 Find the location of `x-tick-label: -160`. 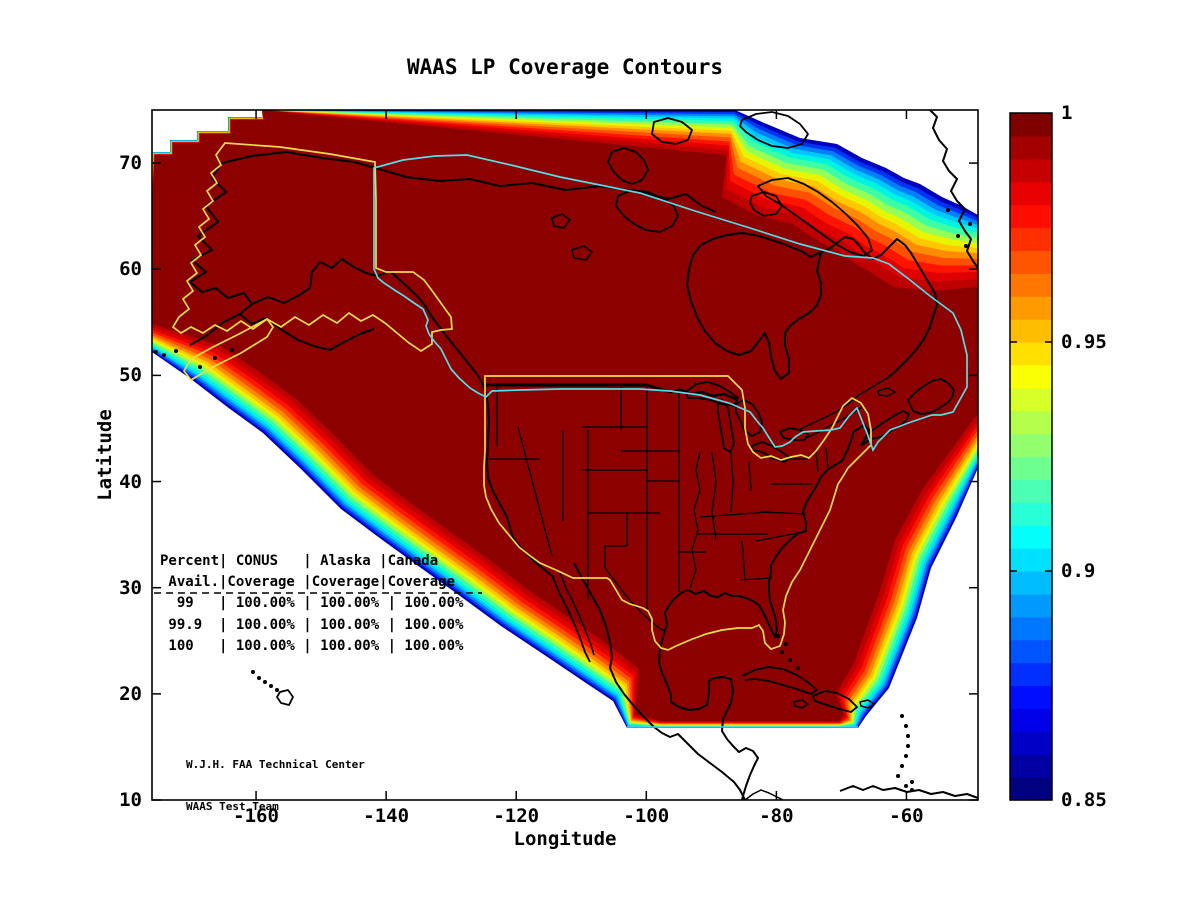

x-tick-label: -160 is located at coordinates (256, 816).